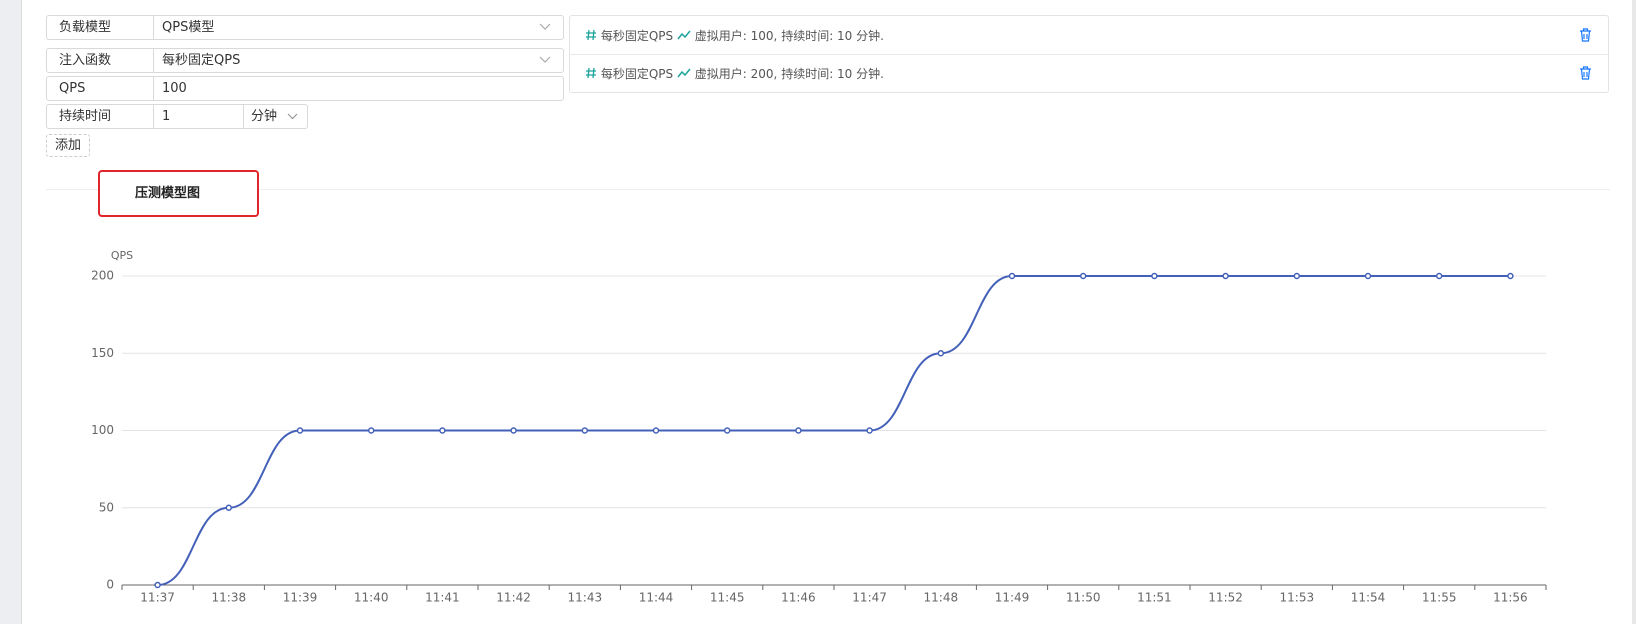 The image size is (1636, 624). What do you see at coordinates (188, 27) in the screenshot?
I see `select-value: QPS模型` at bounding box center [188, 27].